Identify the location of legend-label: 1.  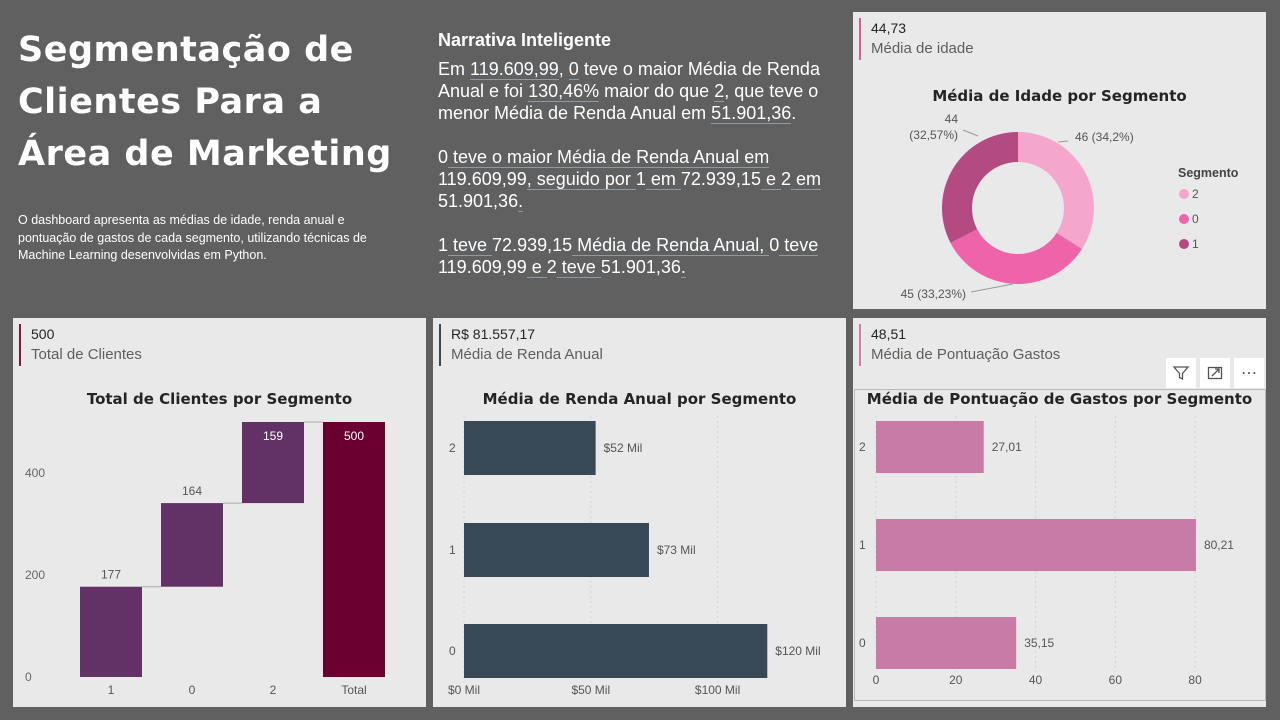
(1195, 244).